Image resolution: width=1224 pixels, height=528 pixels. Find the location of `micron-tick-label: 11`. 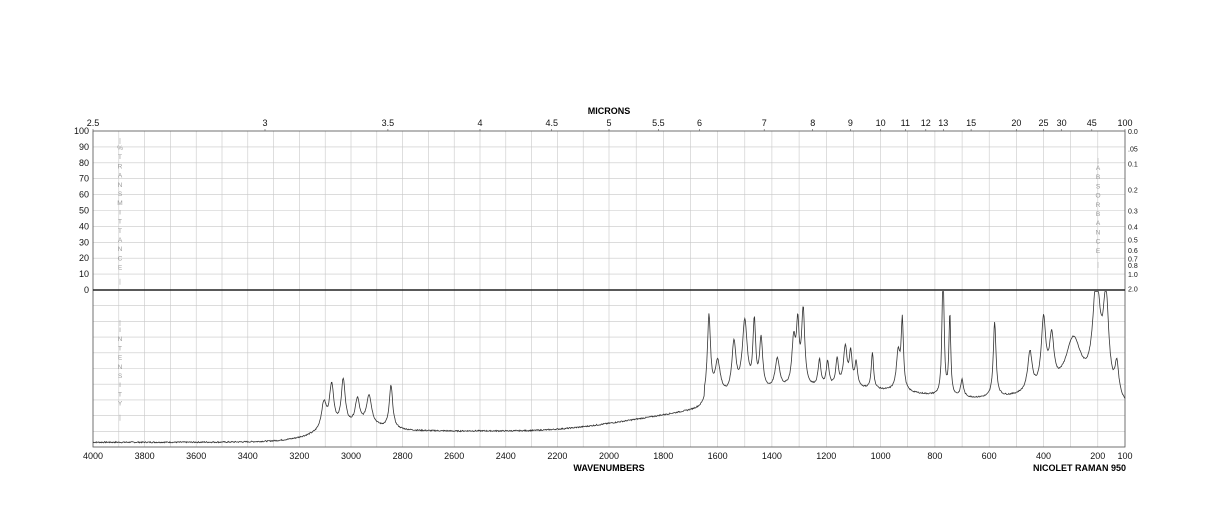

micron-tick-label: 11 is located at coordinates (905, 123).